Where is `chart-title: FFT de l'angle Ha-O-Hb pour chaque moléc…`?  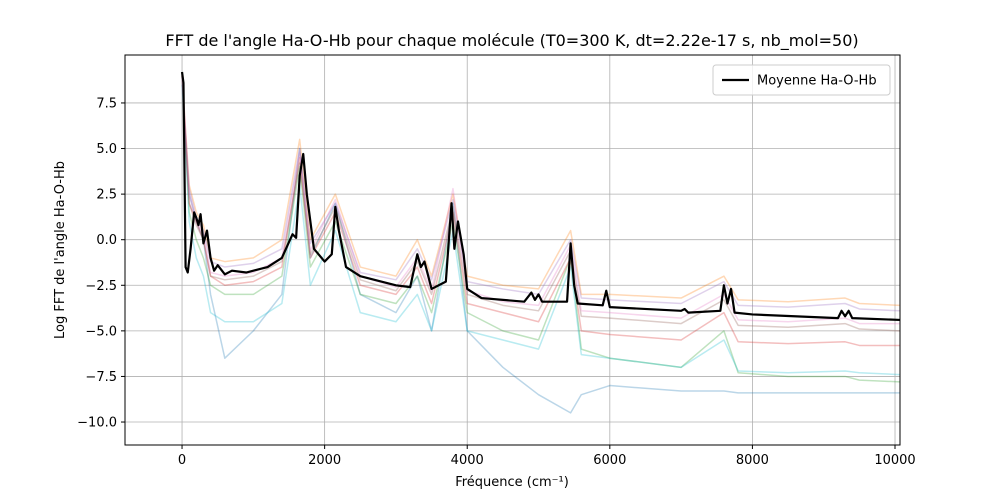
chart-title: FFT de l'angle Ha-O-Hb pour chaque moléc… is located at coordinates (511, 41).